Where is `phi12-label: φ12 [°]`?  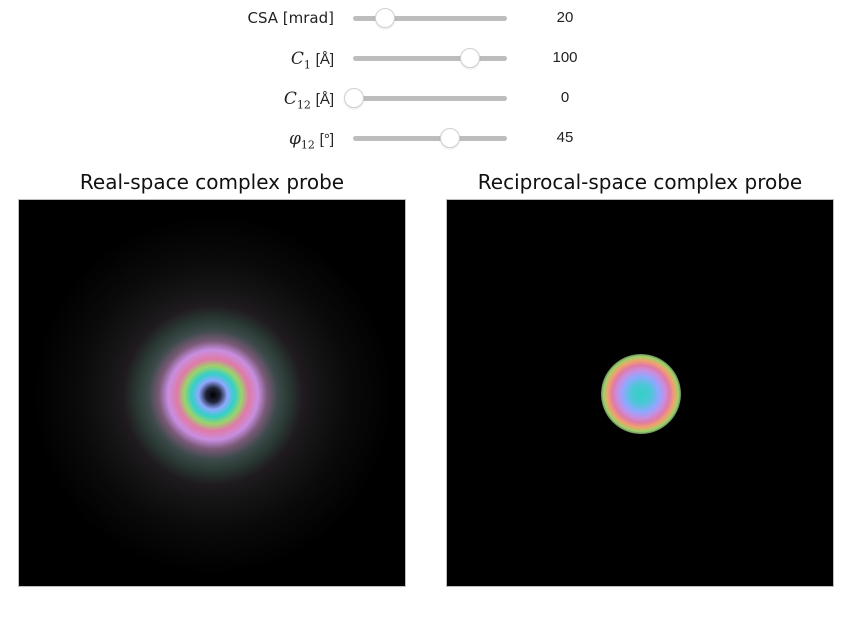
phi12-label: φ12 [°] is located at coordinates (311, 140).